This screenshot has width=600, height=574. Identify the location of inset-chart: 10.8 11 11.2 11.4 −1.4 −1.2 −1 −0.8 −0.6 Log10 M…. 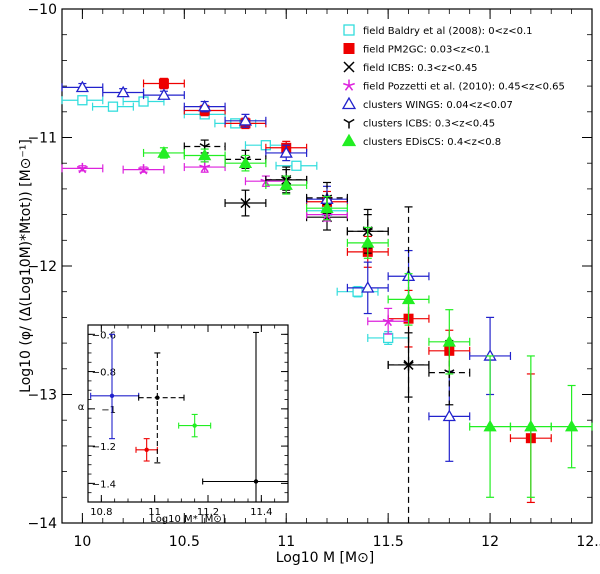
(183, 424).